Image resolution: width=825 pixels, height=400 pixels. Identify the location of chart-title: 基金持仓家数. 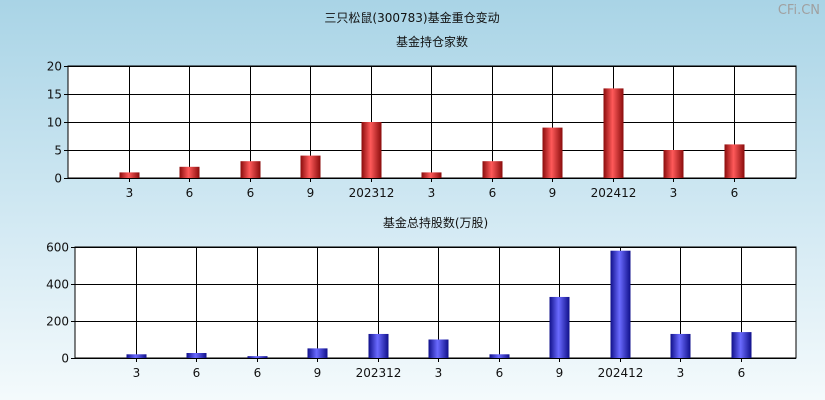
(432, 41).